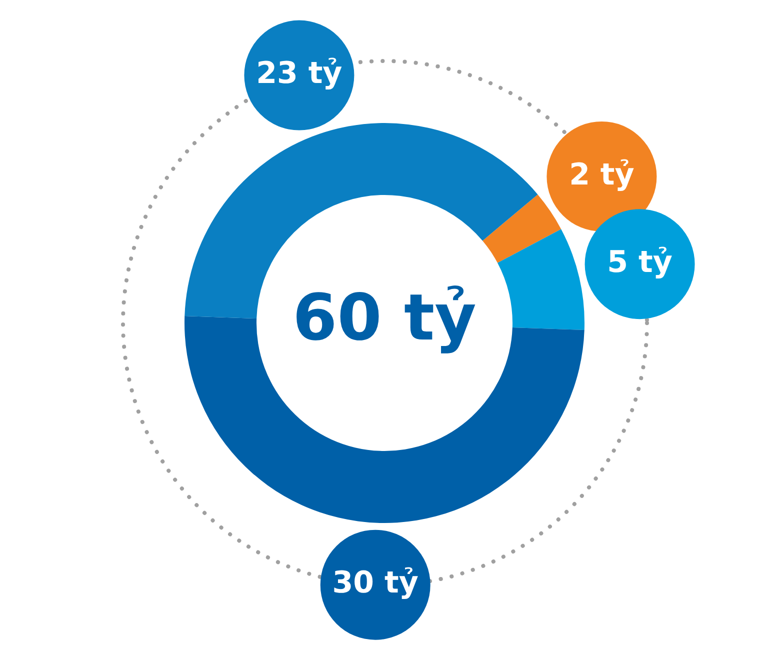 Image resolution: width=769 pixels, height=646 pixels. I want to click on text: 60 tỷ, so click(384, 319).